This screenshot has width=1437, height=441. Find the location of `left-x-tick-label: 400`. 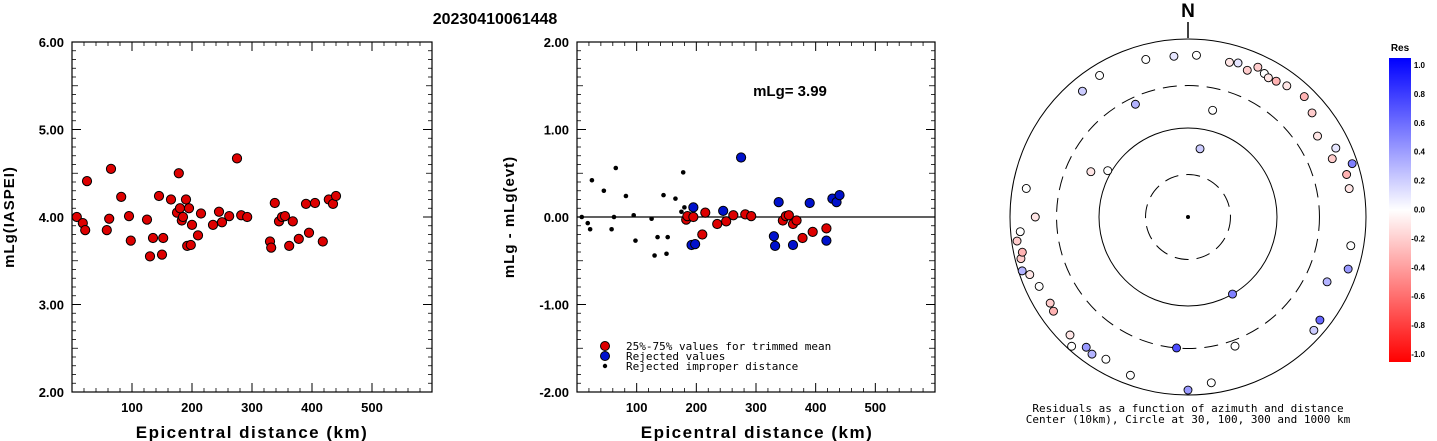

left-x-tick-label: 400 is located at coordinates (312, 407).